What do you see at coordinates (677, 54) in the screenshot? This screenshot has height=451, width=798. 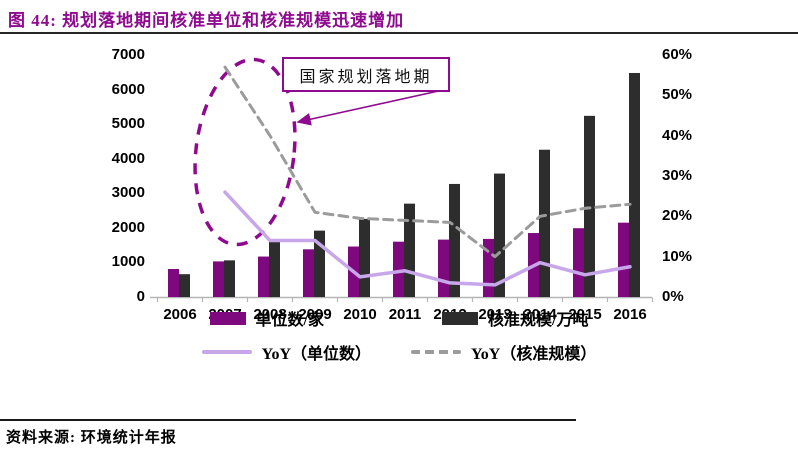 I see `y2-axis-tick-label: 60%` at bounding box center [677, 54].